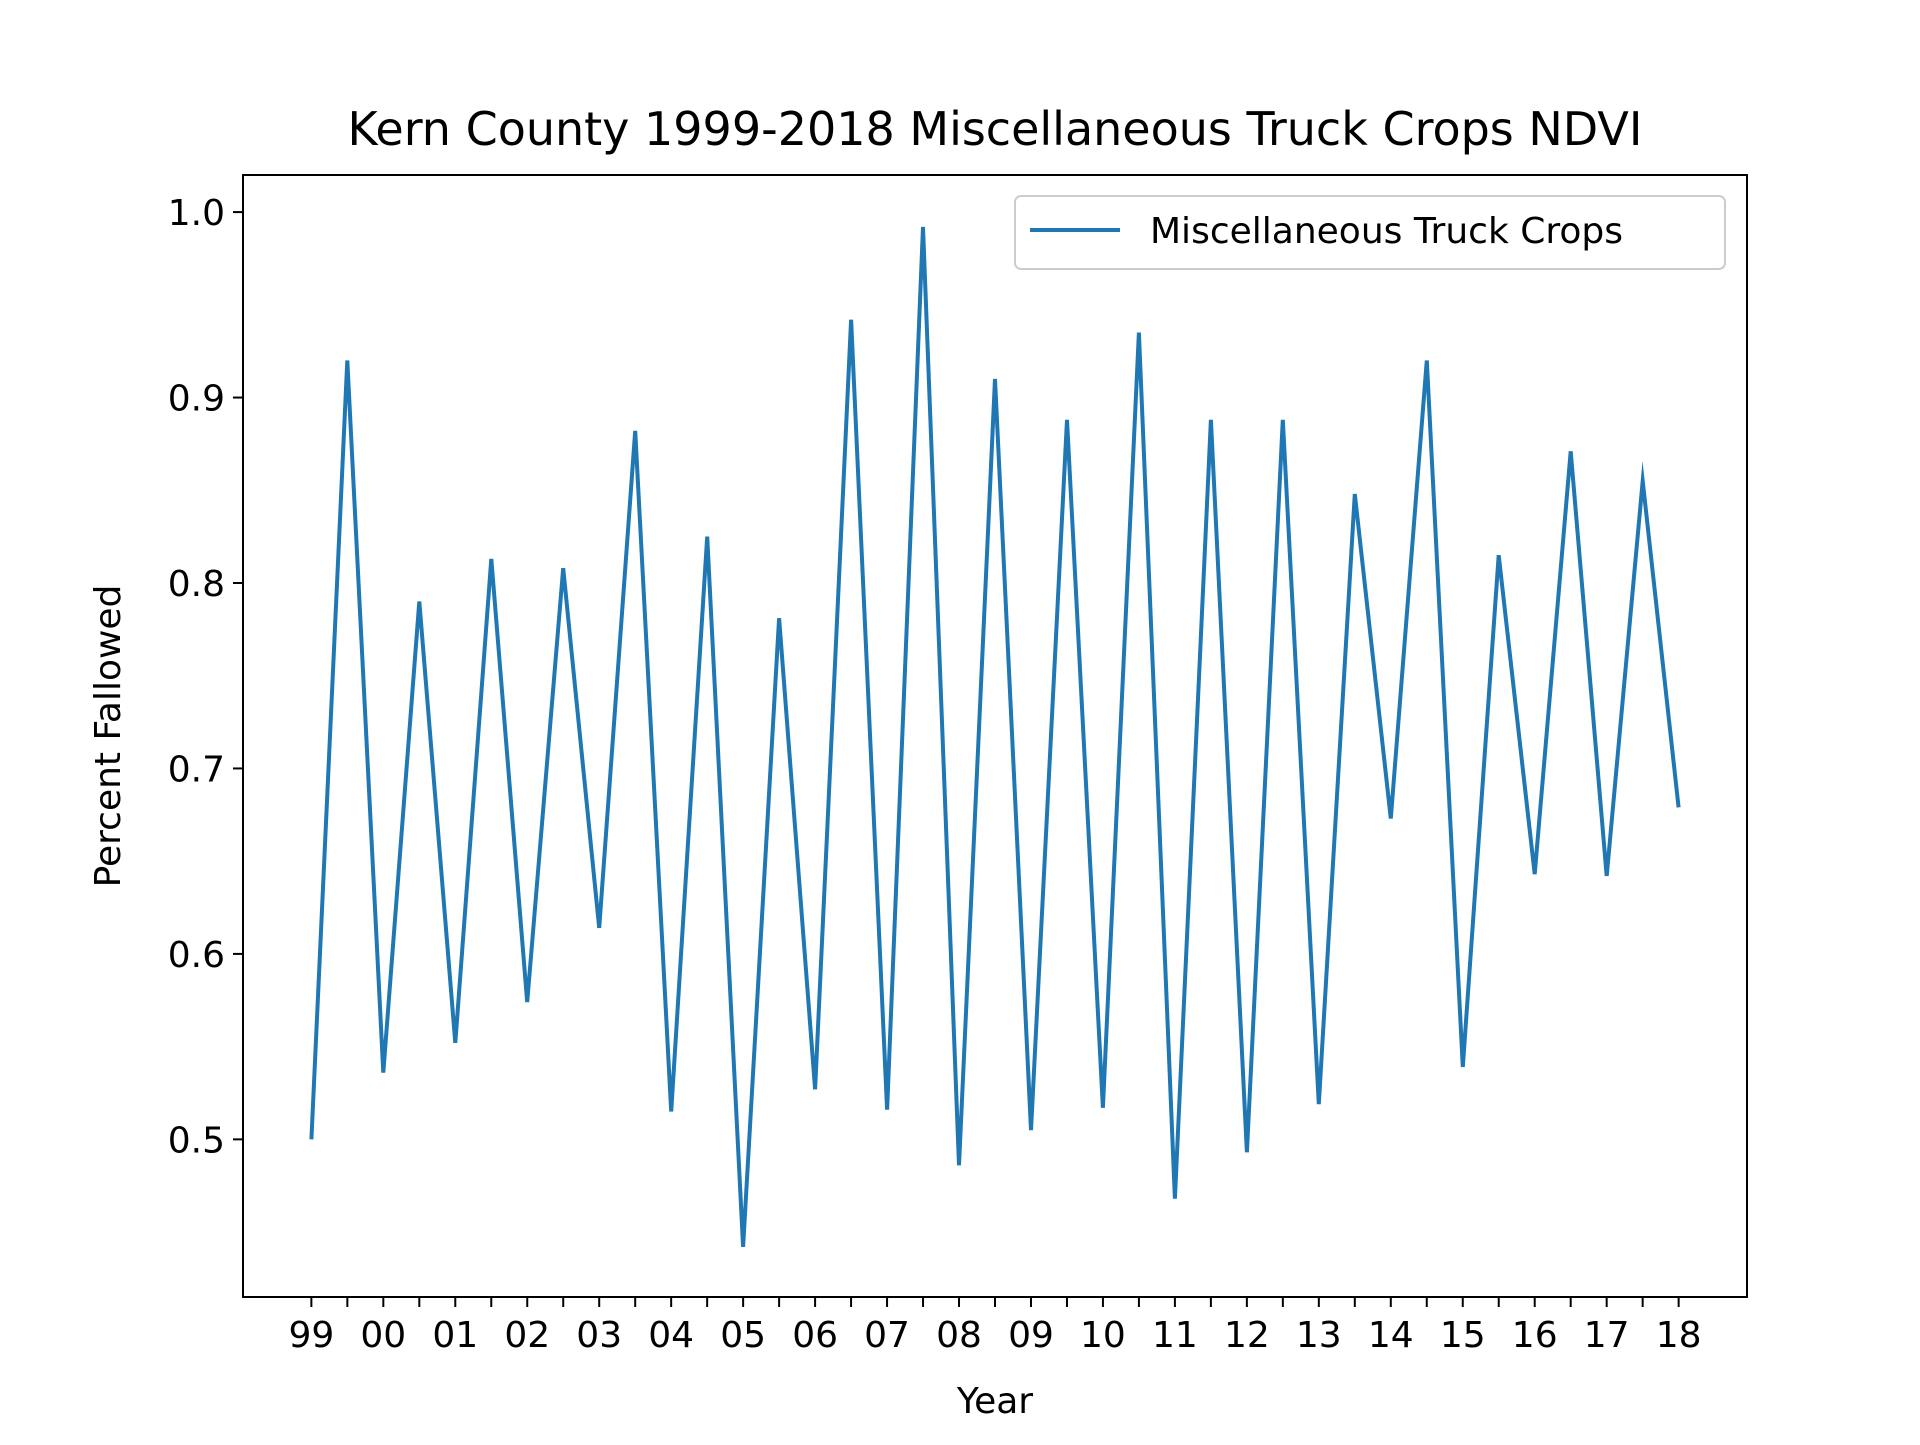  What do you see at coordinates (959, 1335) in the screenshot?
I see `x-tick-label: 08` at bounding box center [959, 1335].